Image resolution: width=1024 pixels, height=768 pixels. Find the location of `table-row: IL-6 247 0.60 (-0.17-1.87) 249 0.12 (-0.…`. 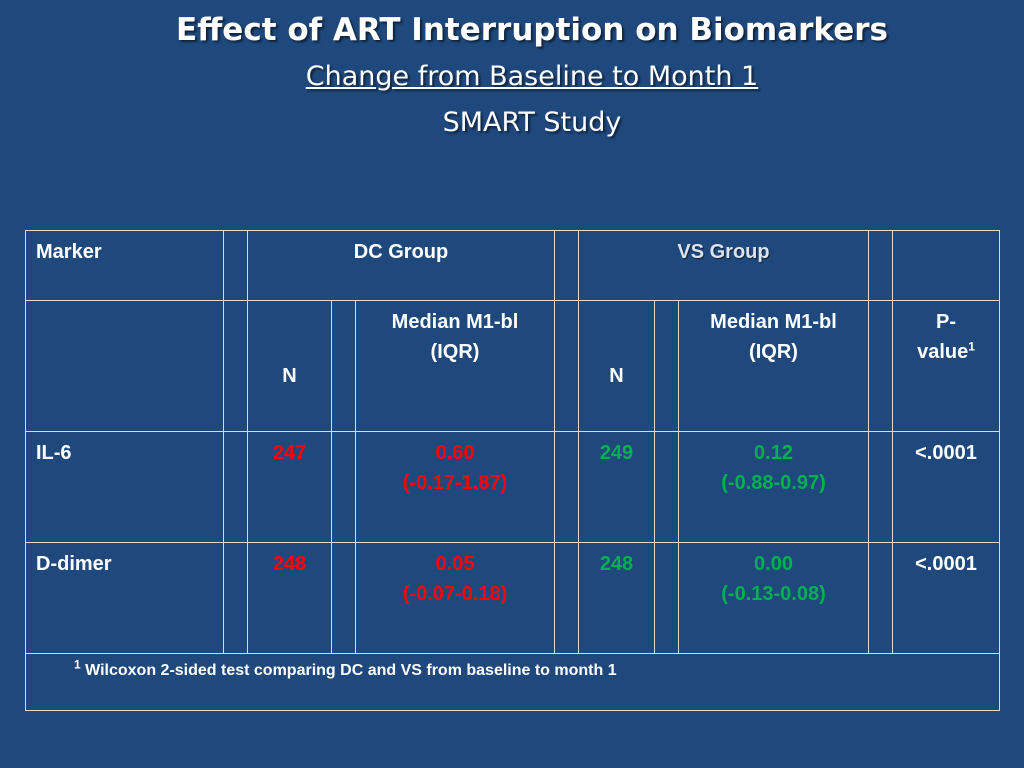

table-row: IL-6 247 0.60 (-0.17-1.87) 249 0.12 (-0.… is located at coordinates (512, 487).